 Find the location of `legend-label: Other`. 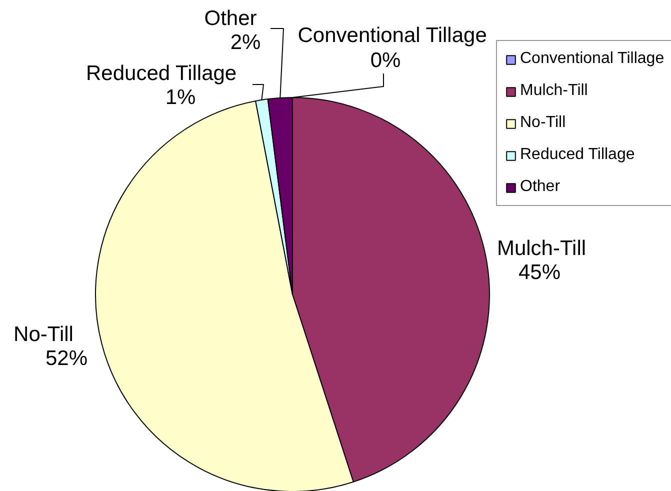

legend-label: Other is located at coordinates (540, 187).